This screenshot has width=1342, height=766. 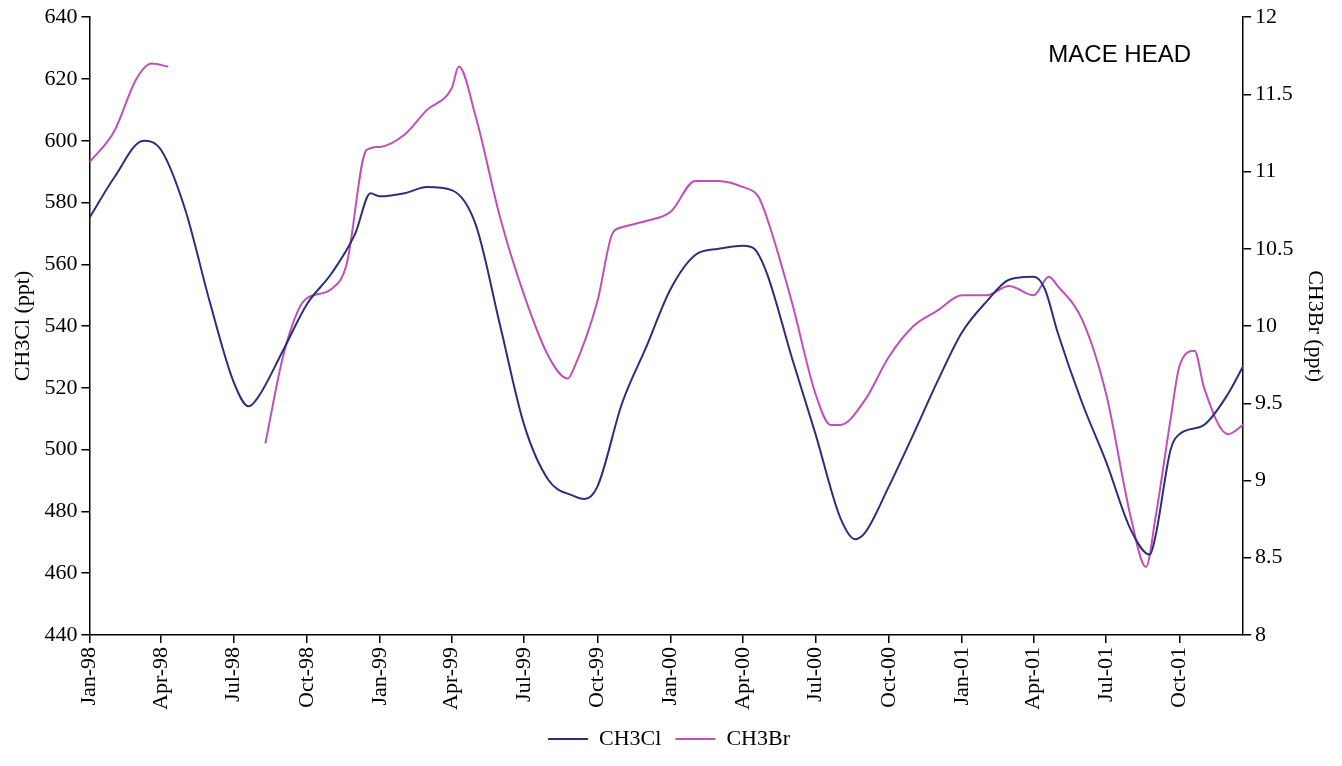 What do you see at coordinates (1119, 53) in the screenshot?
I see `annotation: MACE HEAD` at bounding box center [1119, 53].